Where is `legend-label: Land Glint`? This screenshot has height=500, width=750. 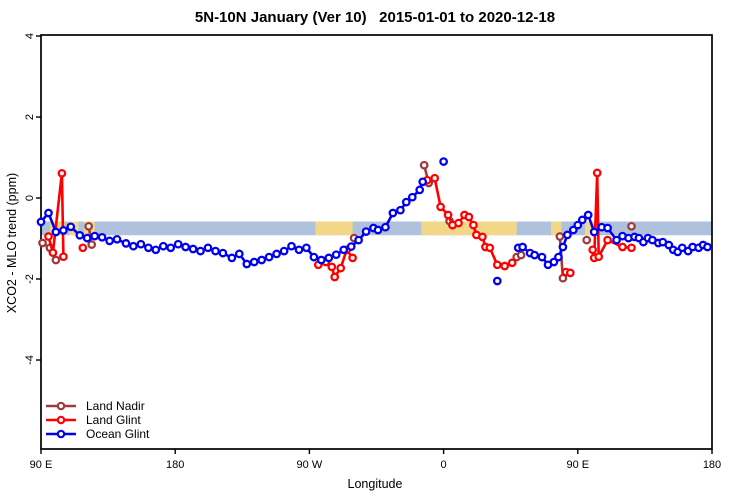
legend-label: Land Glint is located at coordinates (113, 420).